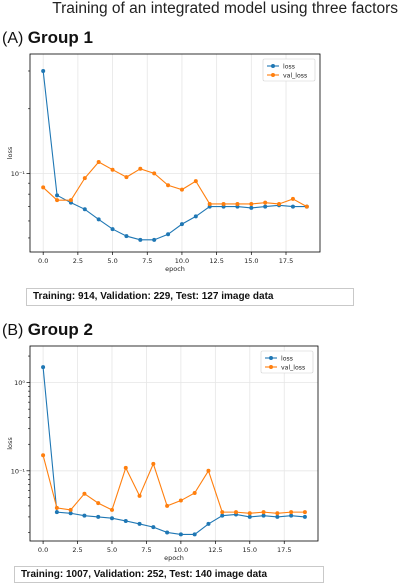 This screenshot has width=400, height=584. What do you see at coordinates (60, 329) in the screenshot?
I see `panel-b-group-name: Group 2` at bounding box center [60, 329].